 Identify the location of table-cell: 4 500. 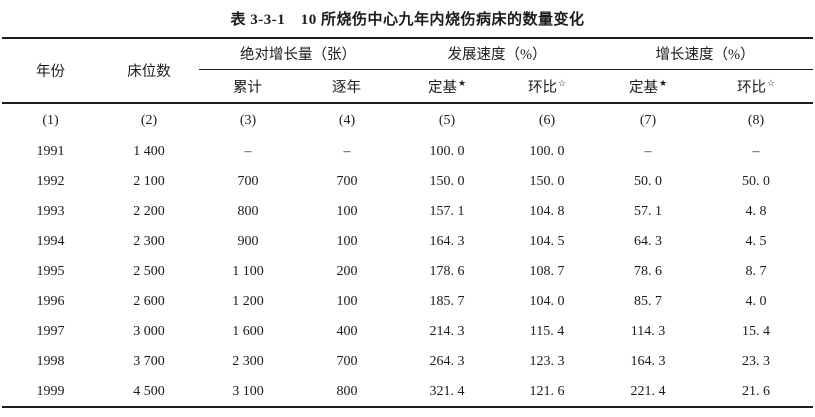
(149, 391).